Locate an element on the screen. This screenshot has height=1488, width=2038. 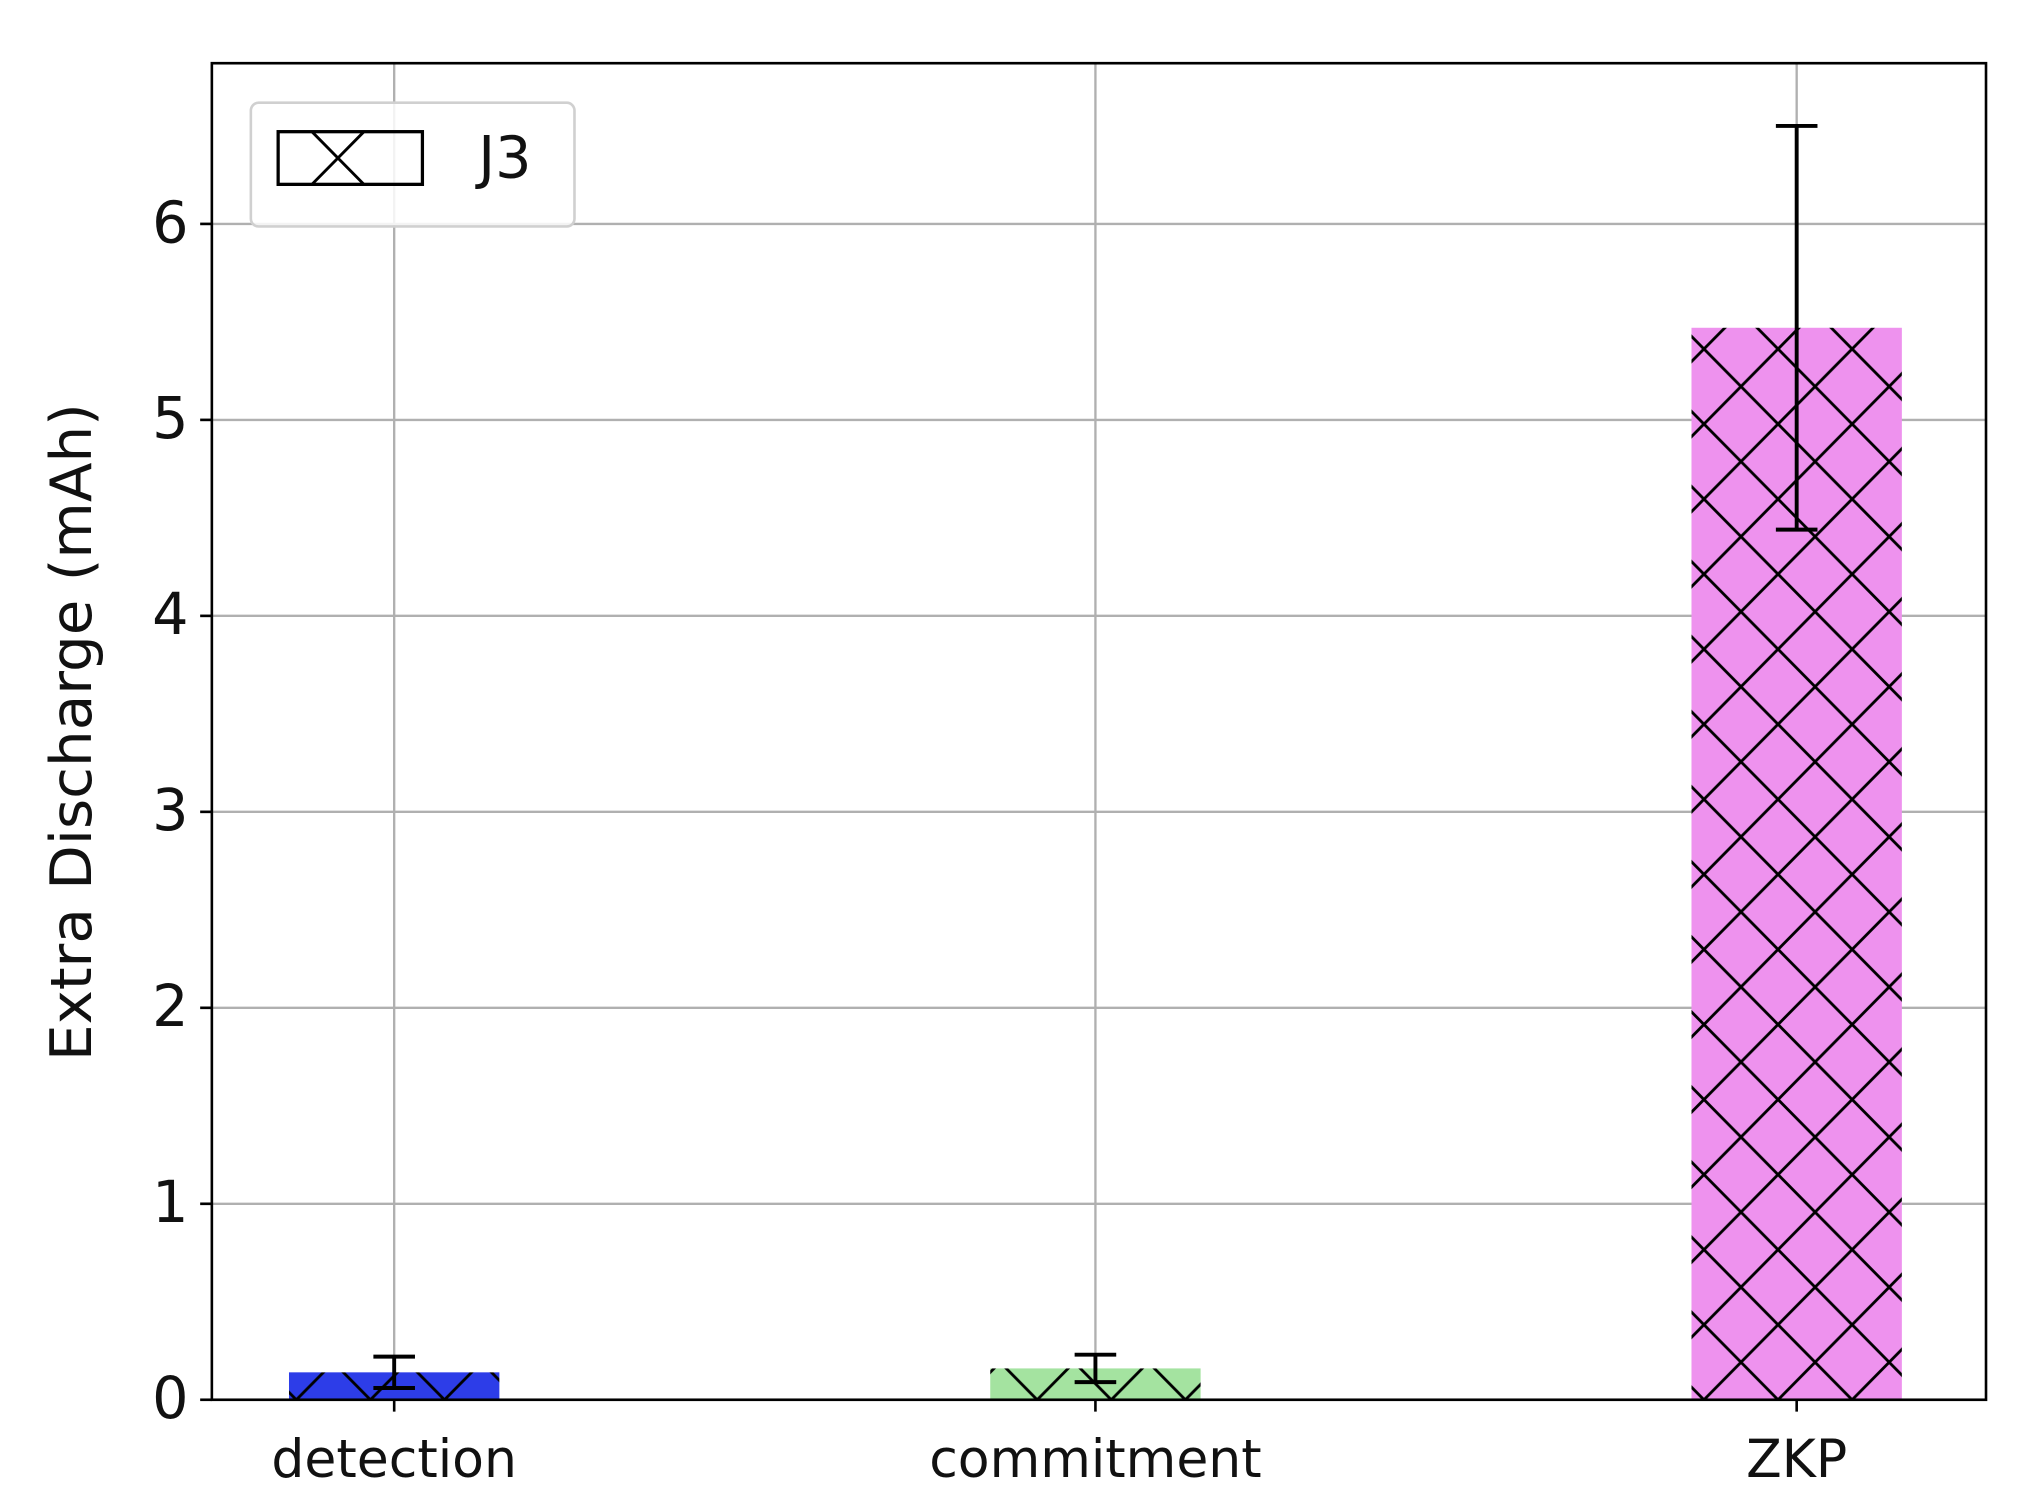
y-tick-label: 2 is located at coordinates (170, 1006).